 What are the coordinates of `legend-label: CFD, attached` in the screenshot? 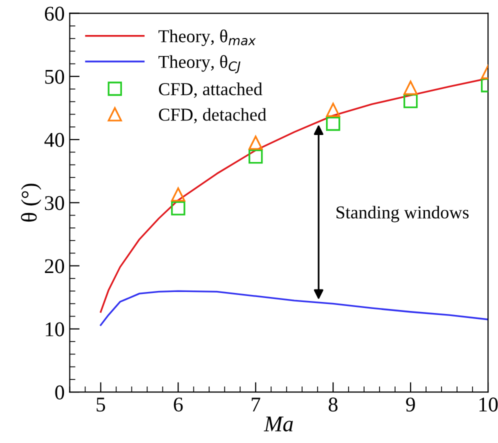 It's located at (210, 90).